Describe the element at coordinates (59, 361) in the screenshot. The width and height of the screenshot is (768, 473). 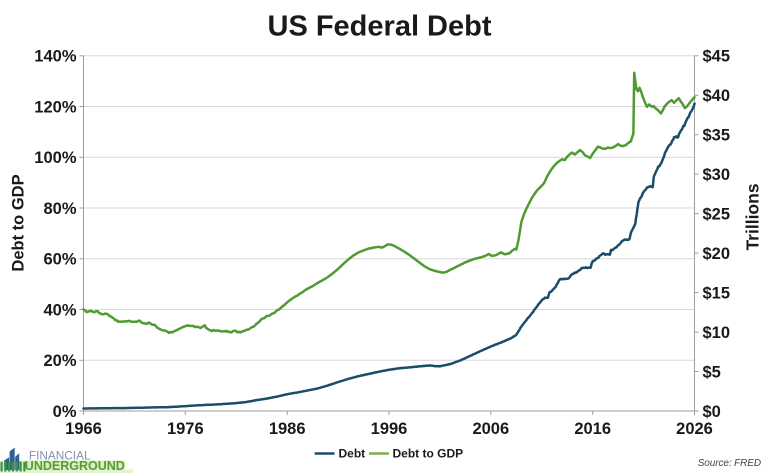
I see `svg-text: 20%` at that location.